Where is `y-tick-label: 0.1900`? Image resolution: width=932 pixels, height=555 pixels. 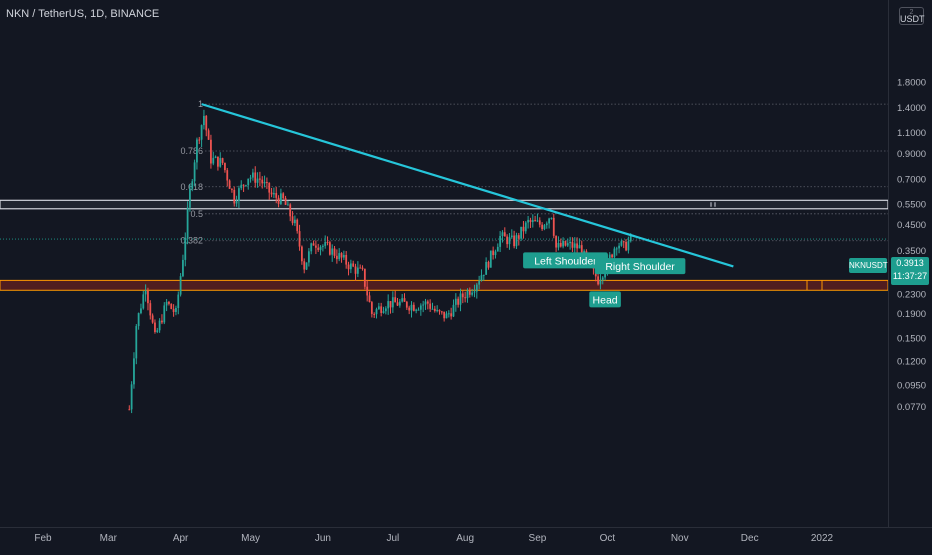 y-tick-label: 0.1900 is located at coordinates (911, 314).